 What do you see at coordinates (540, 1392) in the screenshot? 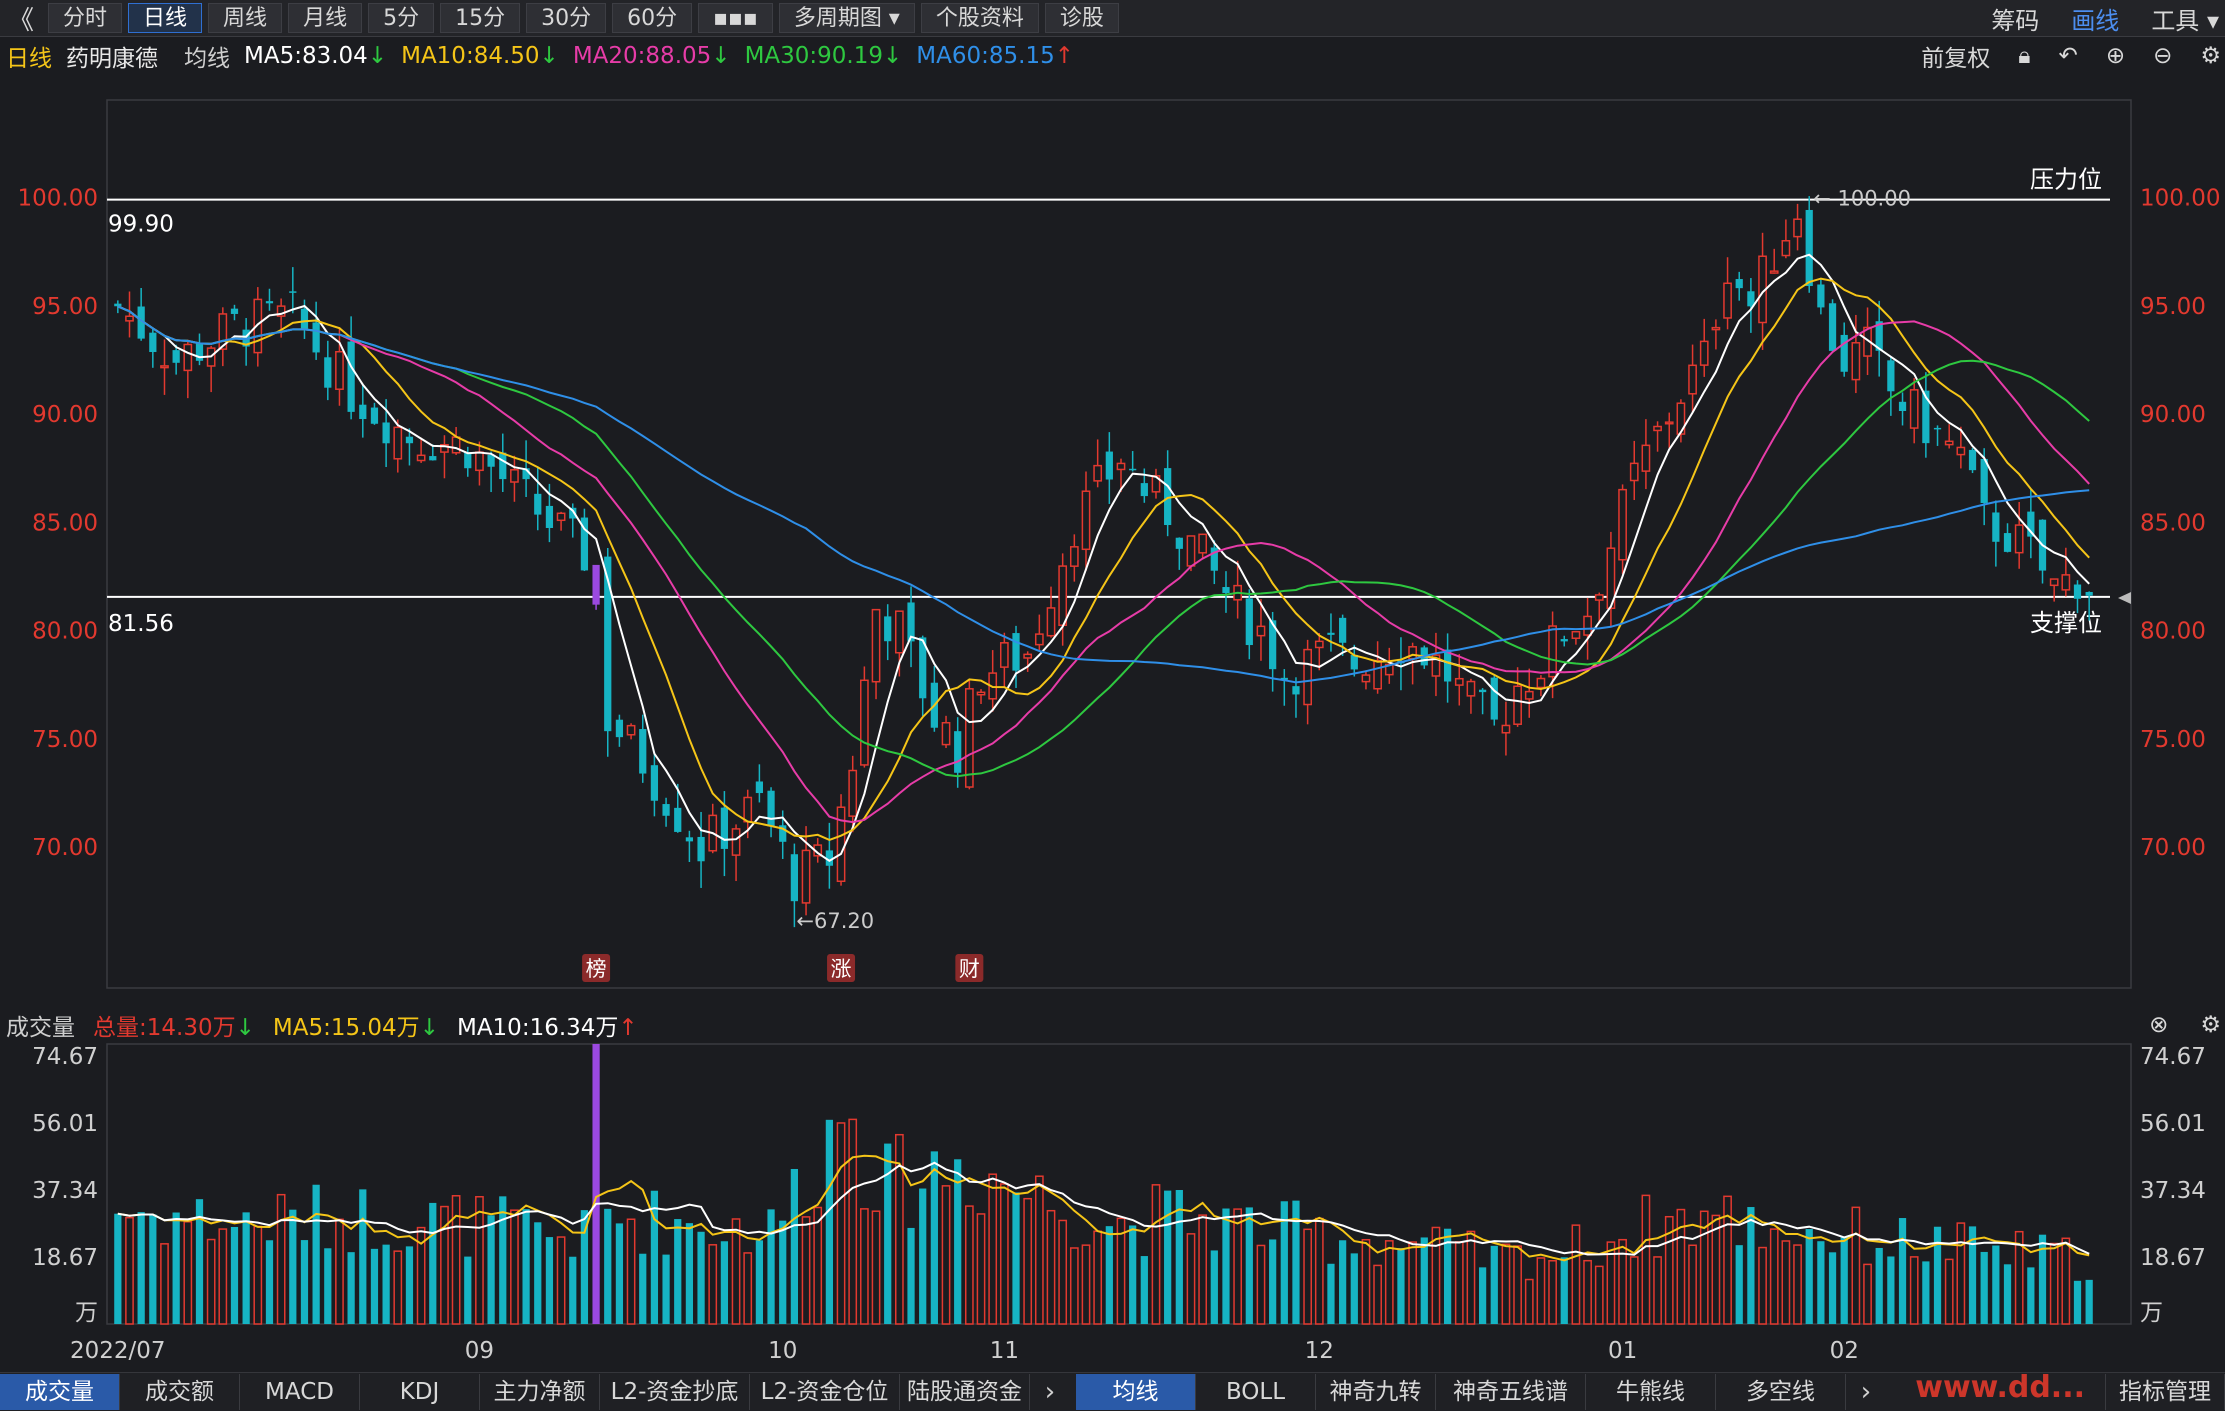
I see `indicator-tab: 主力净额` at bounding box center [540, 1392].